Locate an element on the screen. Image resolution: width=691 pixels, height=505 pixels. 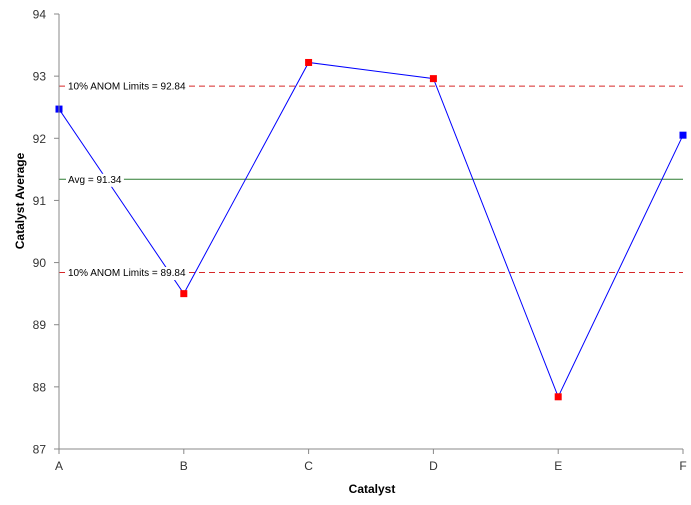
x-tick-label-A: A is located at coordinates (59, 466).